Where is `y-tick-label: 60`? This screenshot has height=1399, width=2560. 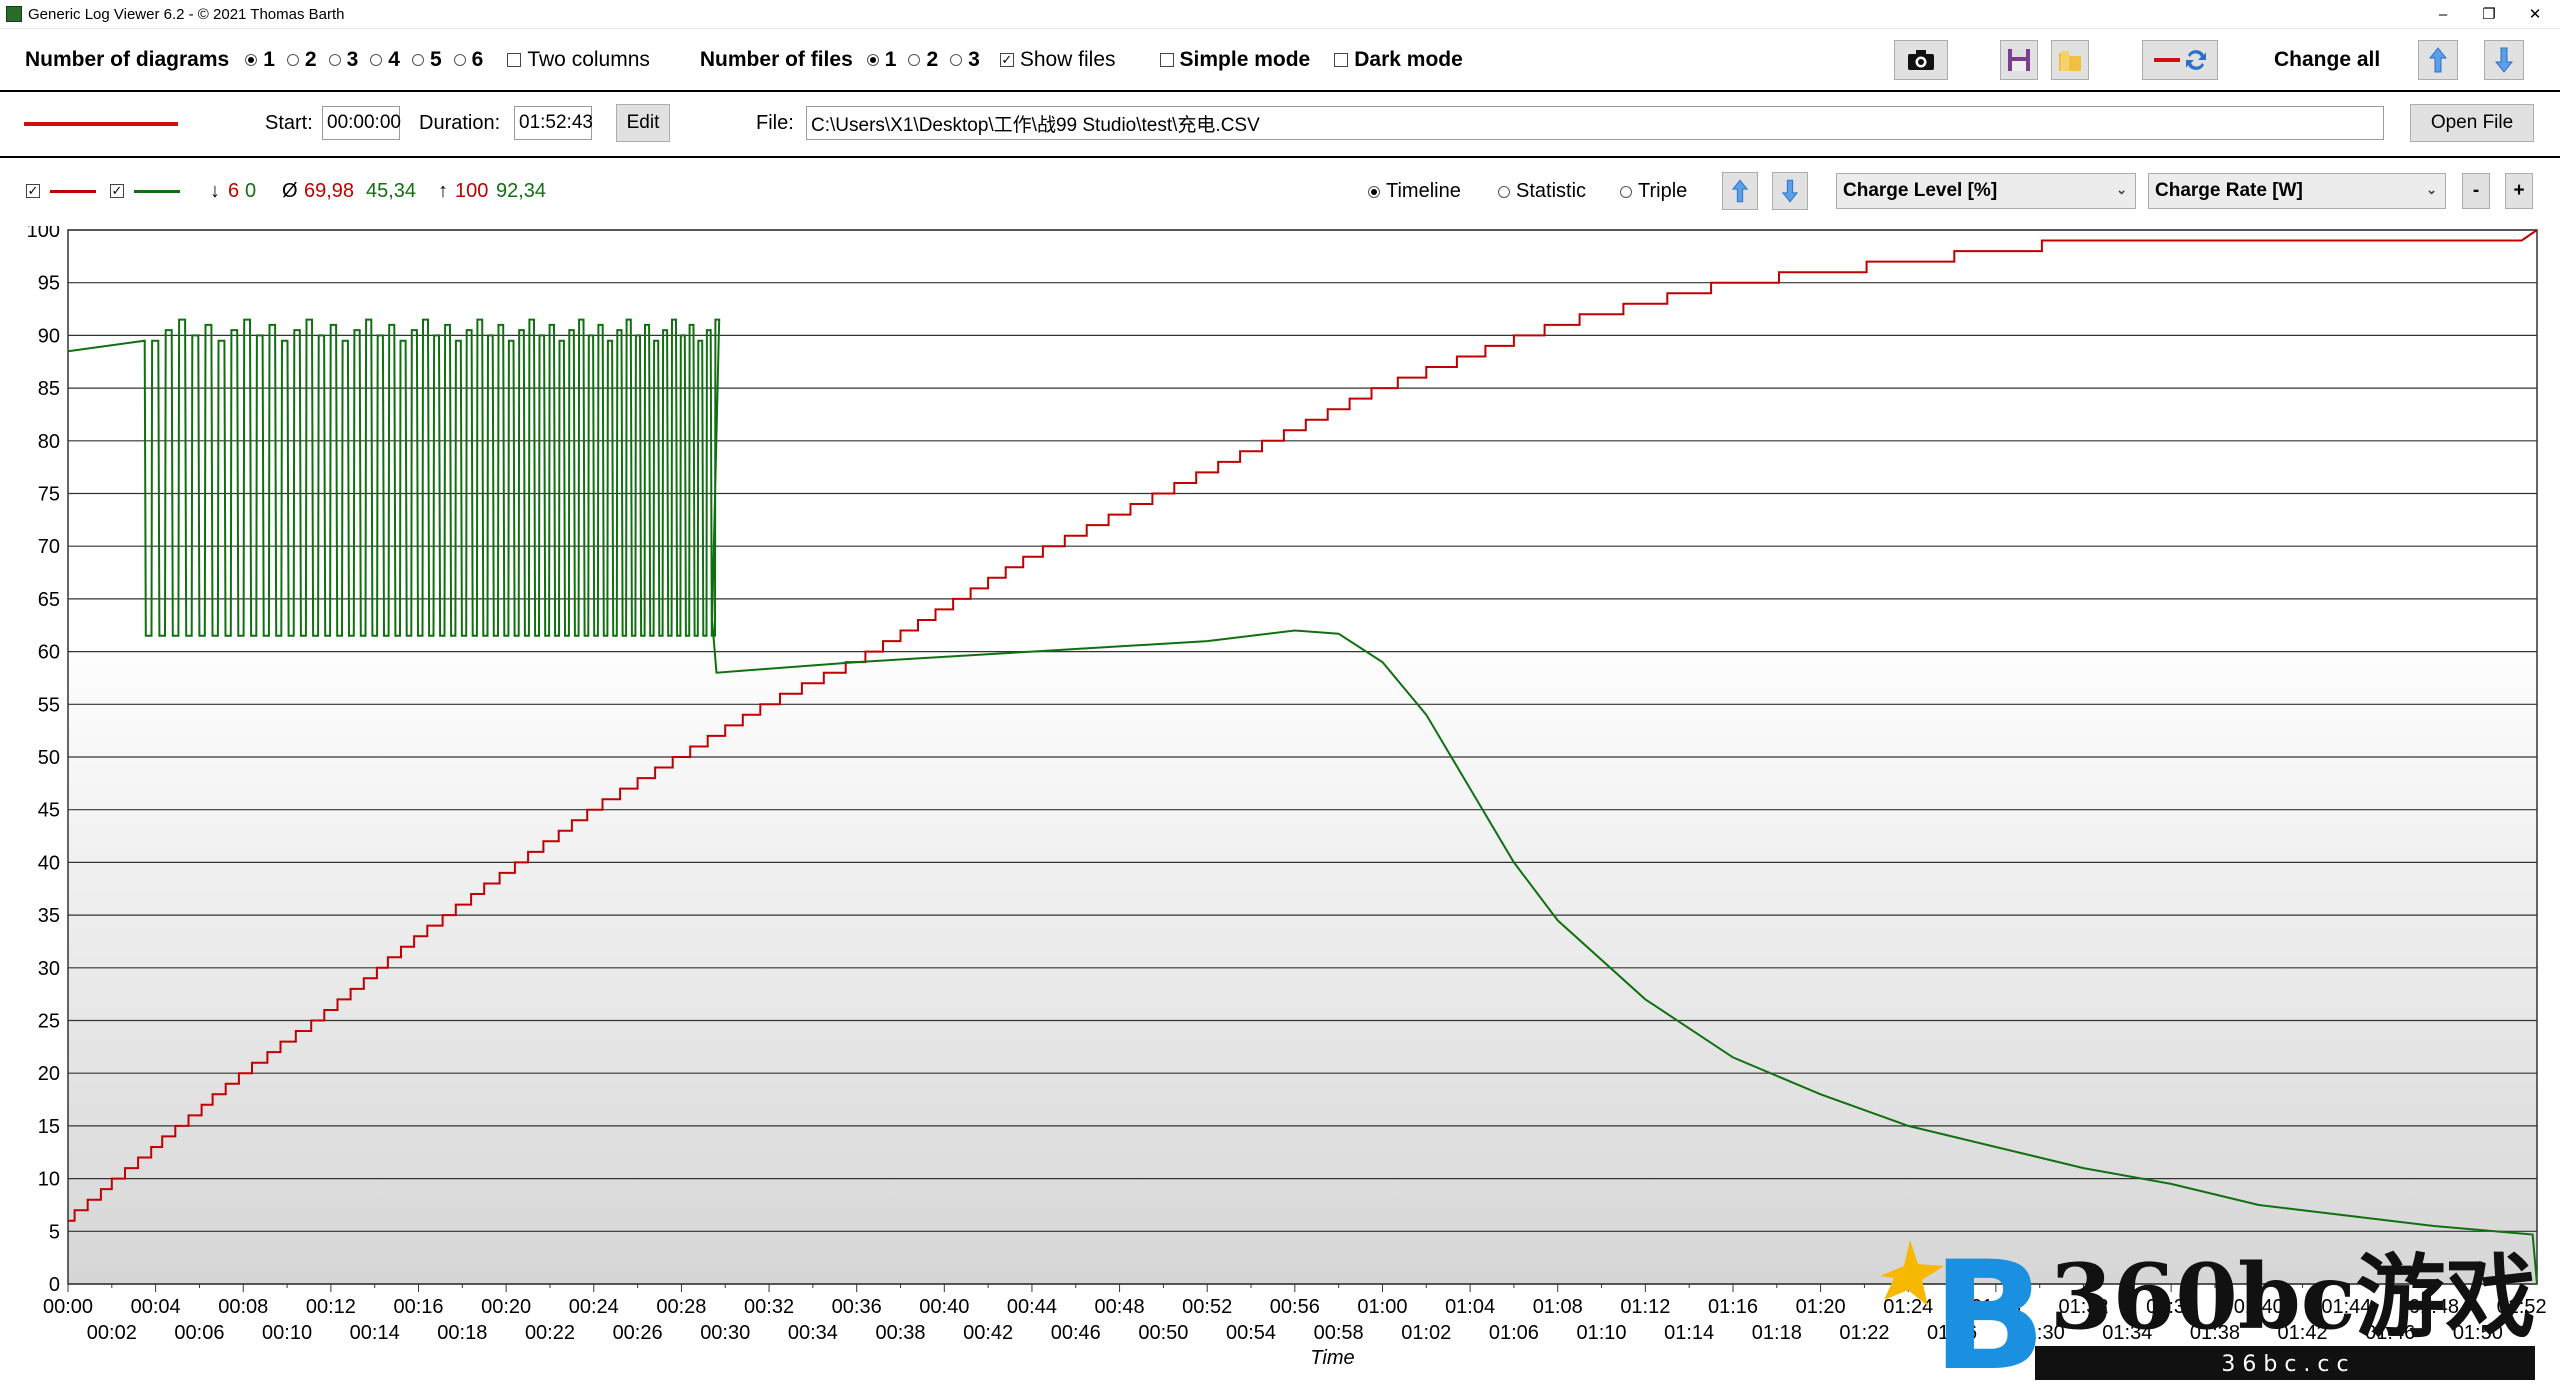
y-tick-label: 60 is located at coordinates (49, 653).